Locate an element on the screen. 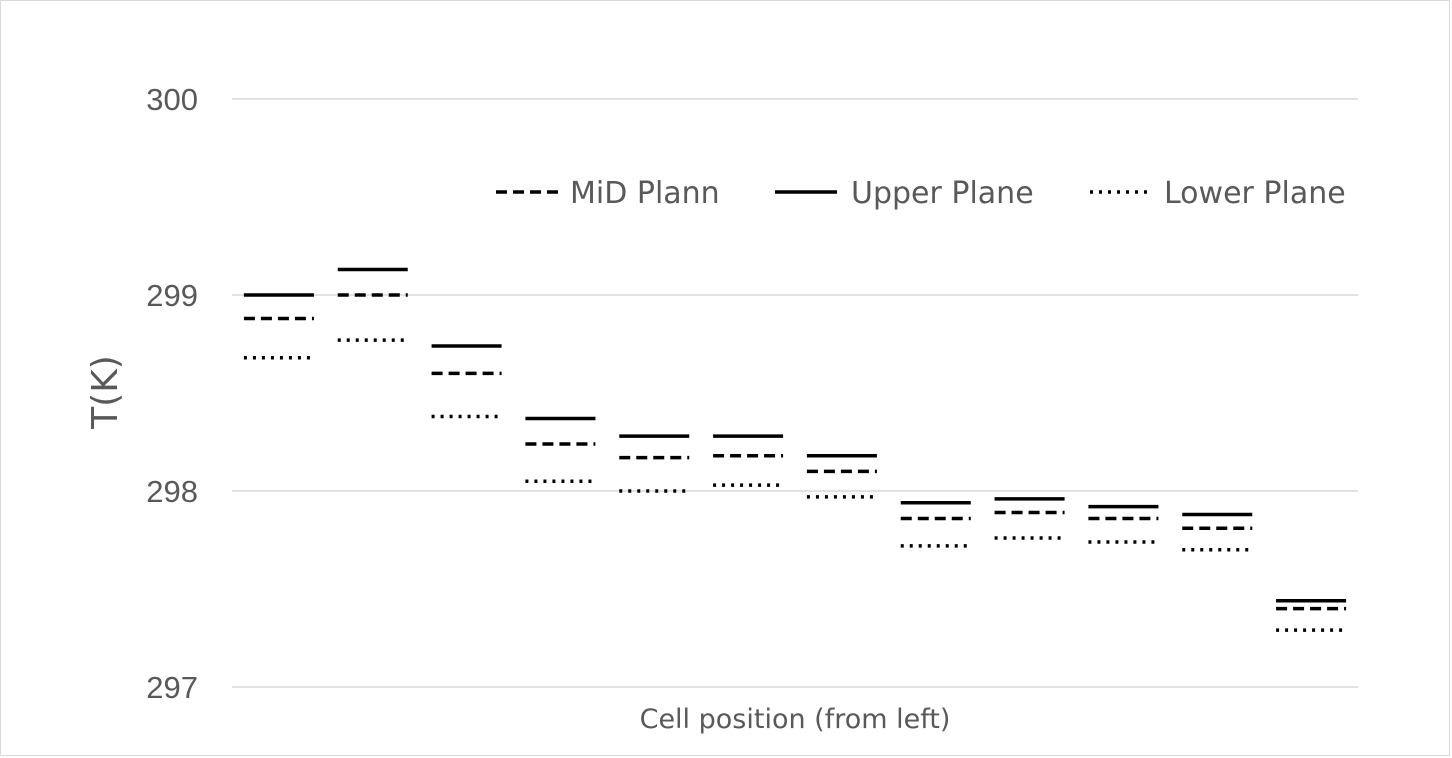 The image size is (1452, 758). legend-item: MiD Plann is located at coordinates (608, 193).